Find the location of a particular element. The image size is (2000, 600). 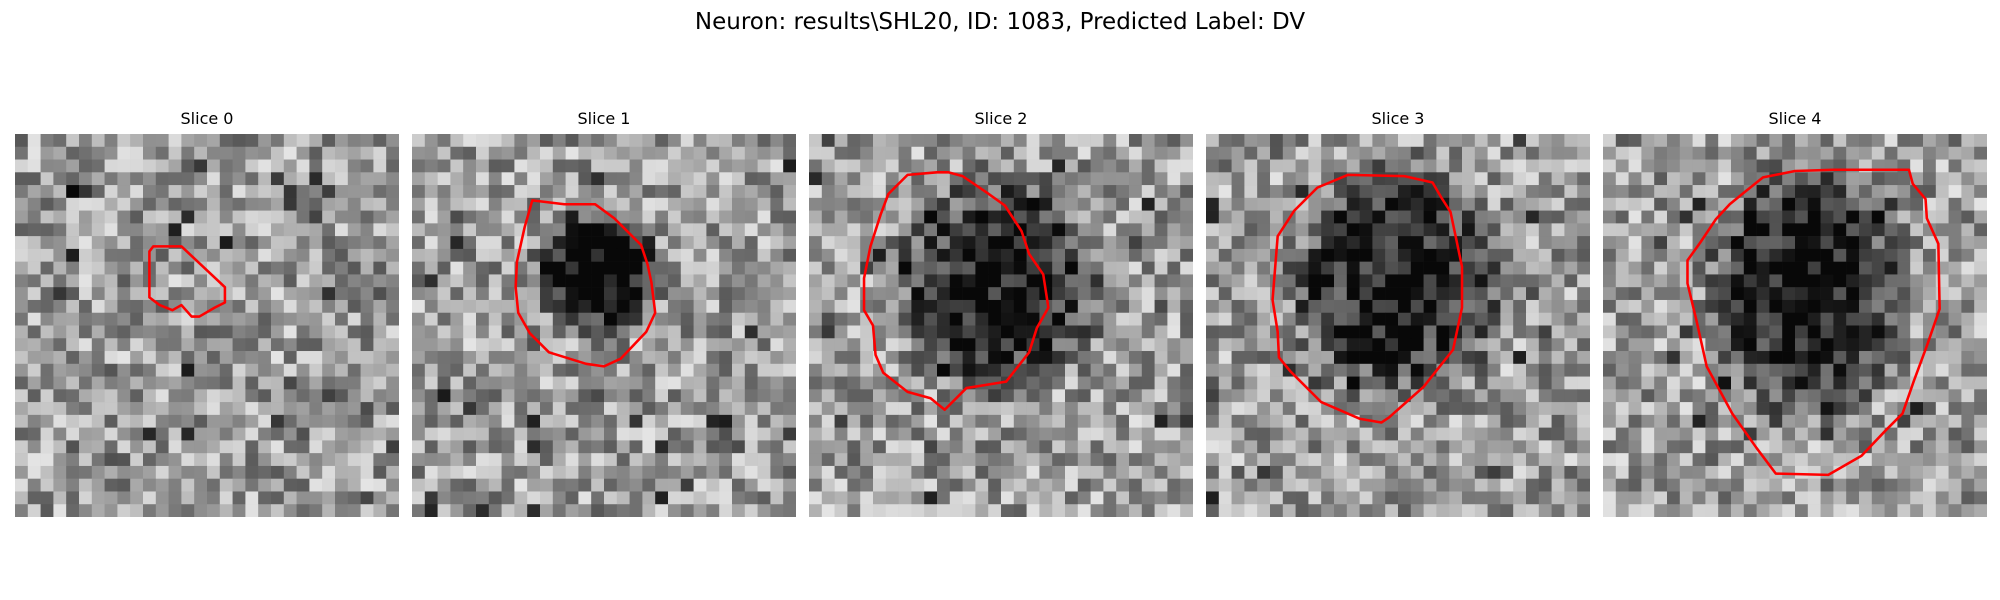

slice-title: Slice 0 is located at coordinates (207, 118).